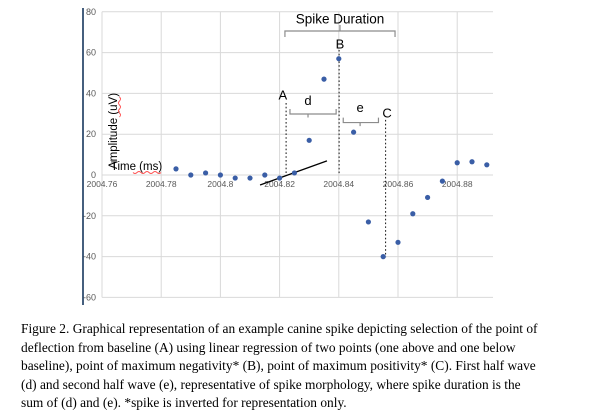 The width and height of the screenshot is (601, 419). I want to click on y-tick-label: 0, so click(93, 175).